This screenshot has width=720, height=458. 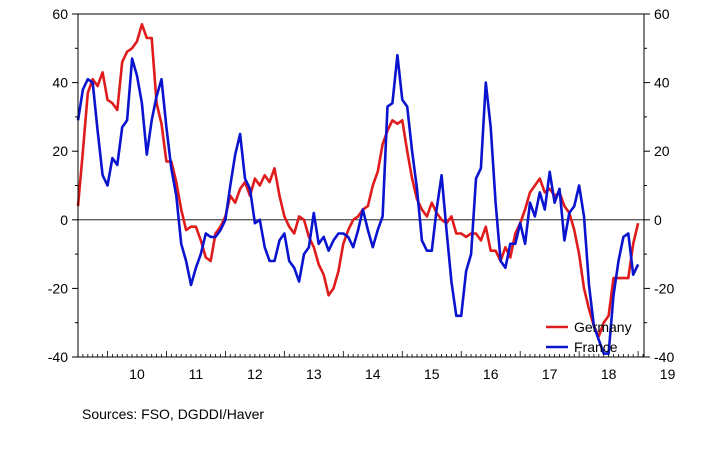 What do you see at coordinates (550, 374) in the screenshot?
I see `x-tick-label: 17` at bounding box center [550, 374].